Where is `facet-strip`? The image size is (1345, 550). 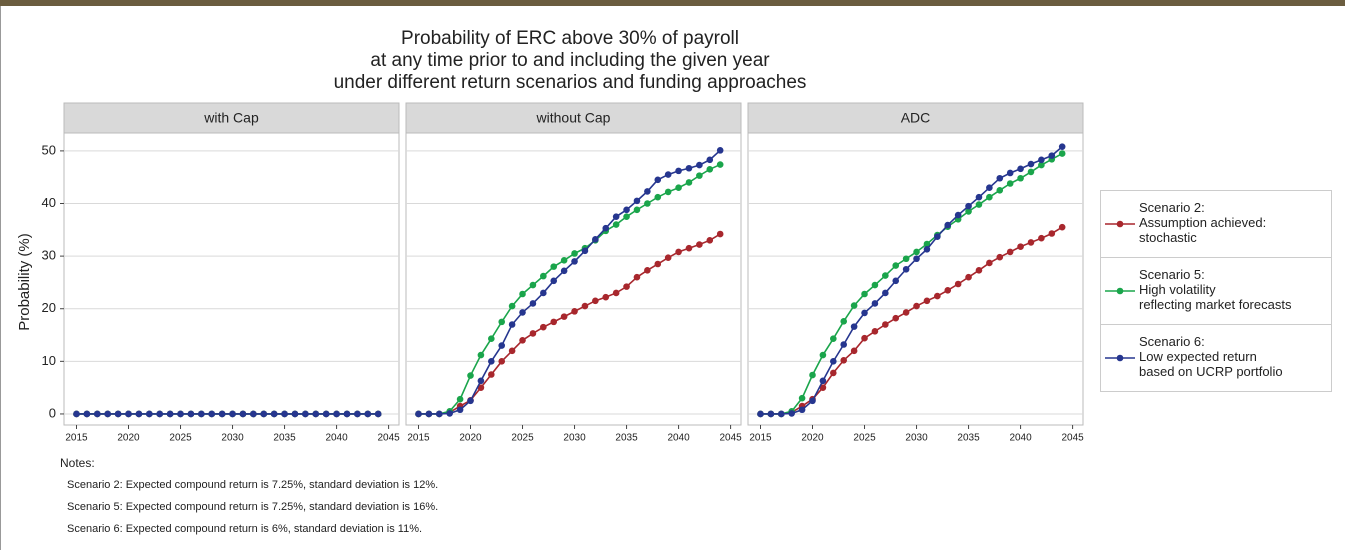
facet-strip is located at coordinates (231, 118).